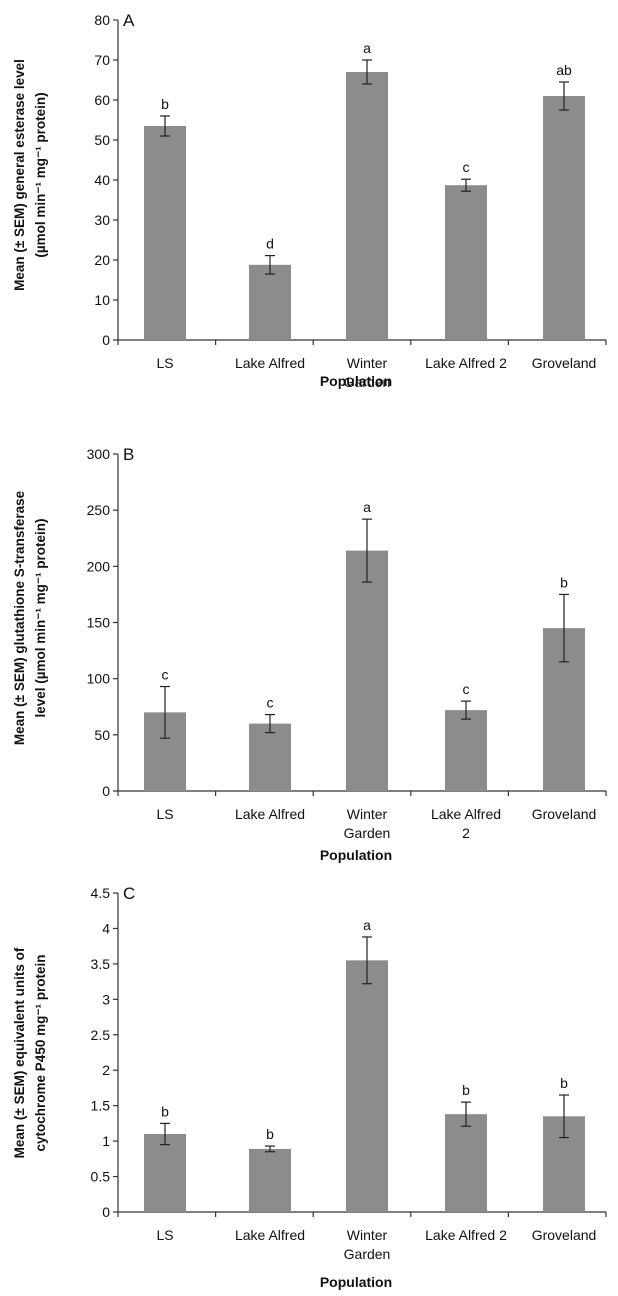  Describe the element at coordinates (356, 1282) in the screenshot. I see `panel-c-x-axis-title: Population` at that location.